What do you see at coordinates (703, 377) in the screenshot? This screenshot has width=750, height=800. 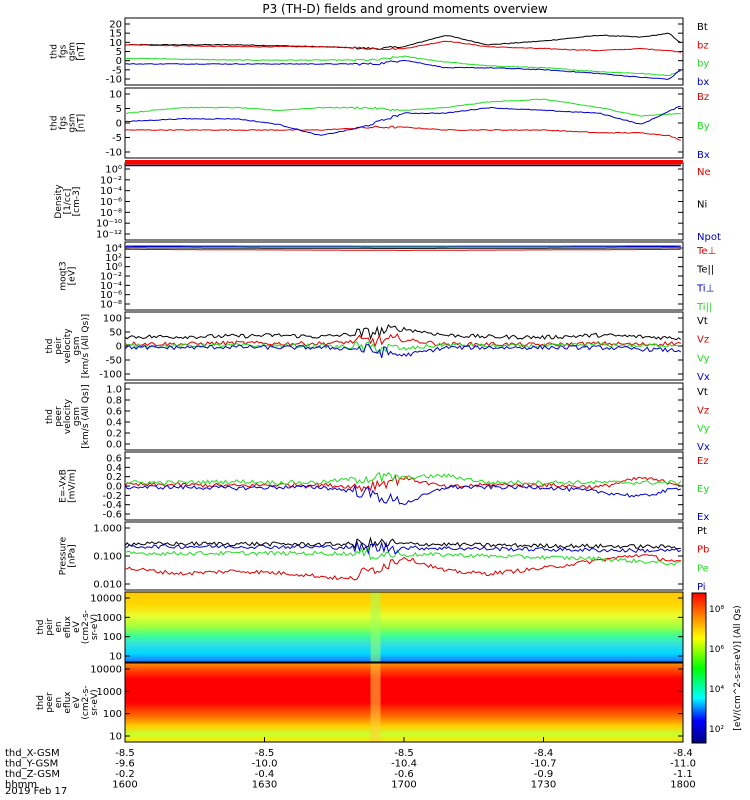 I see `legend-entry: Vx` at bounding box center [703, 377].